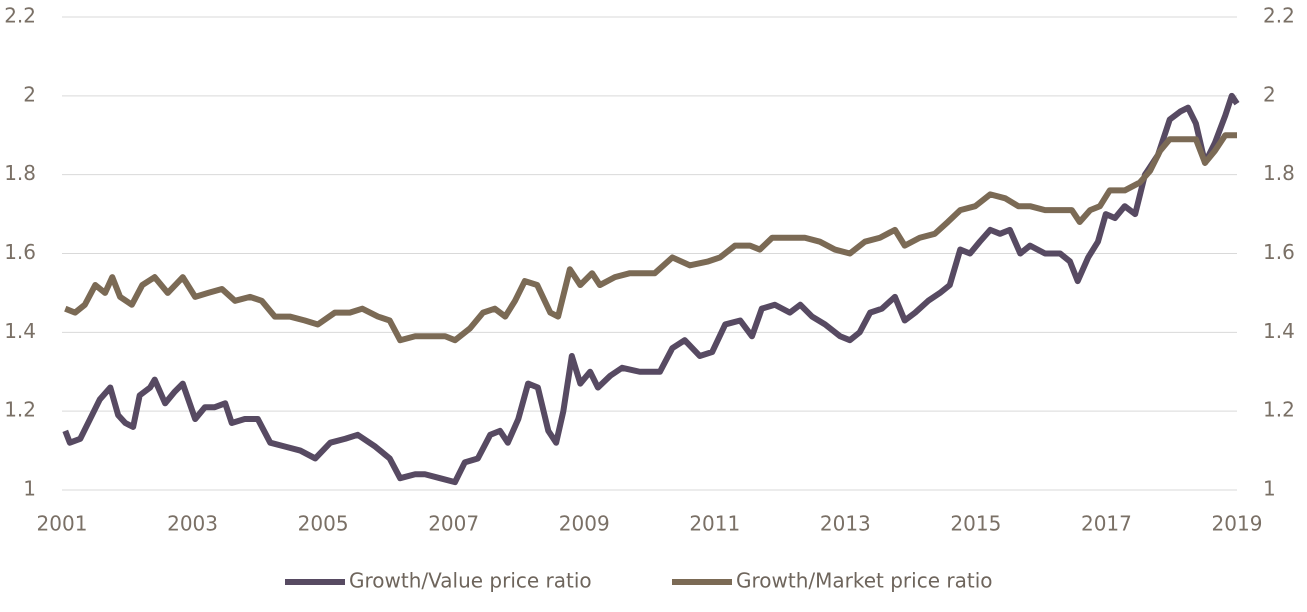  What do you see at coordinates (20, 331) in the screenshot?
I see `y-tick-label: 1.4` at bounding box center [20, 331].